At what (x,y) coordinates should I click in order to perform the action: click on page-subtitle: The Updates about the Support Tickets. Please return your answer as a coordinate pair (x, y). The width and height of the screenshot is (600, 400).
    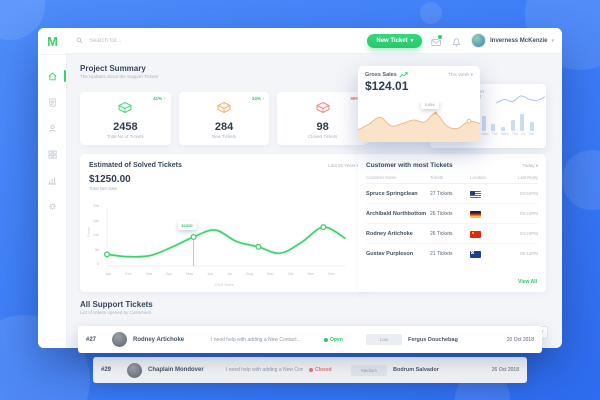
    Looking at the image, I should click on (119, 76).